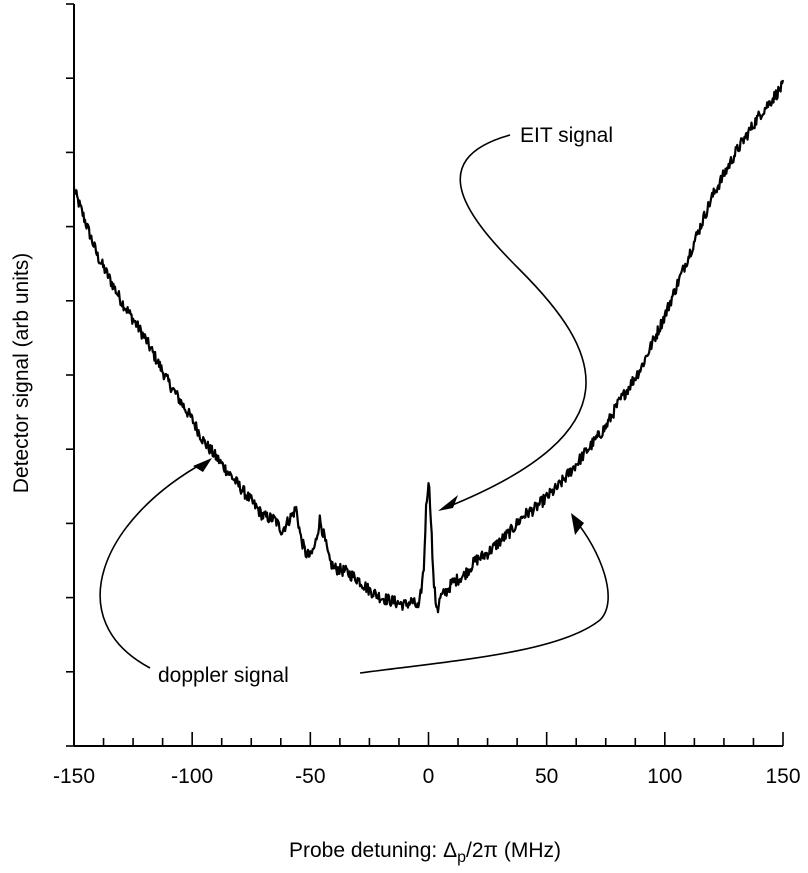  Describe the element at coordinates (310, 776) in the screenshot. I see `x-tick-label: -50` at that location.